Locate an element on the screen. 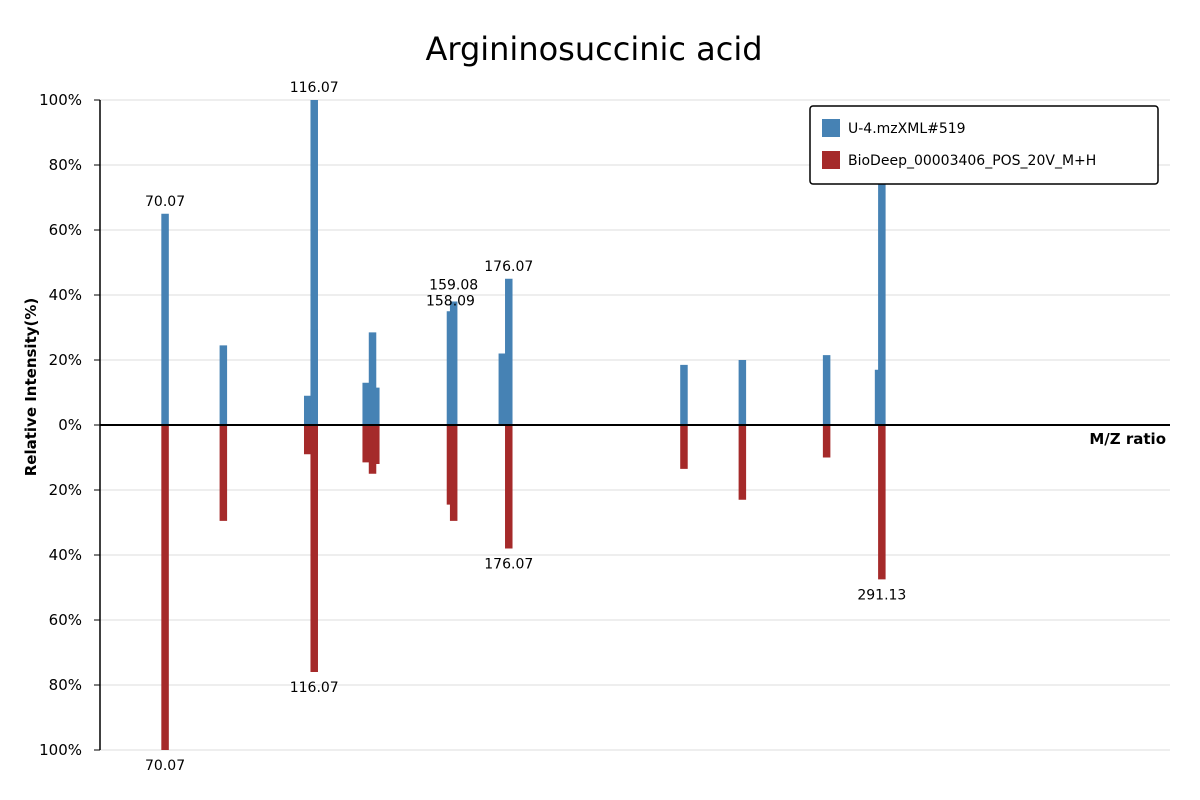  chart-title: Argininosuccinic acid is located at coordinates (593, 49).